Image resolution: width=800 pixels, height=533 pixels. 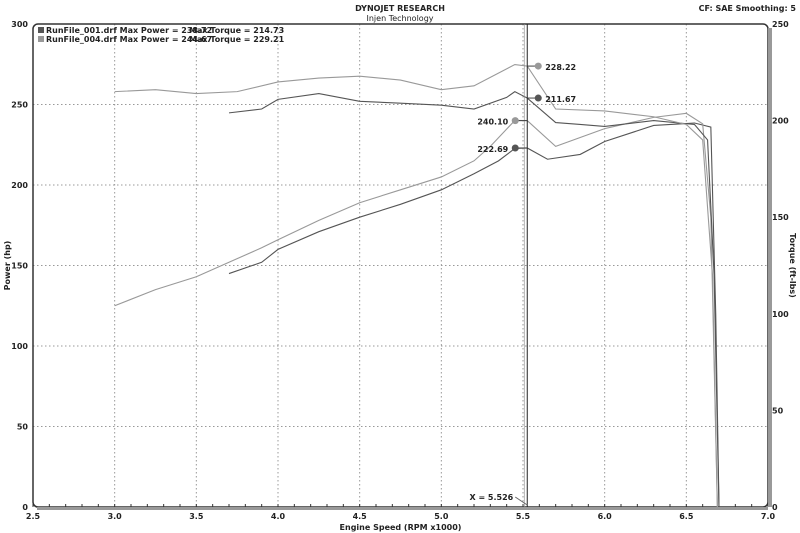 What do you see at coordinates (491, 497) in the screenshot?
I see `cursor-label: X = 5.526` at bounding box center [491, 497].